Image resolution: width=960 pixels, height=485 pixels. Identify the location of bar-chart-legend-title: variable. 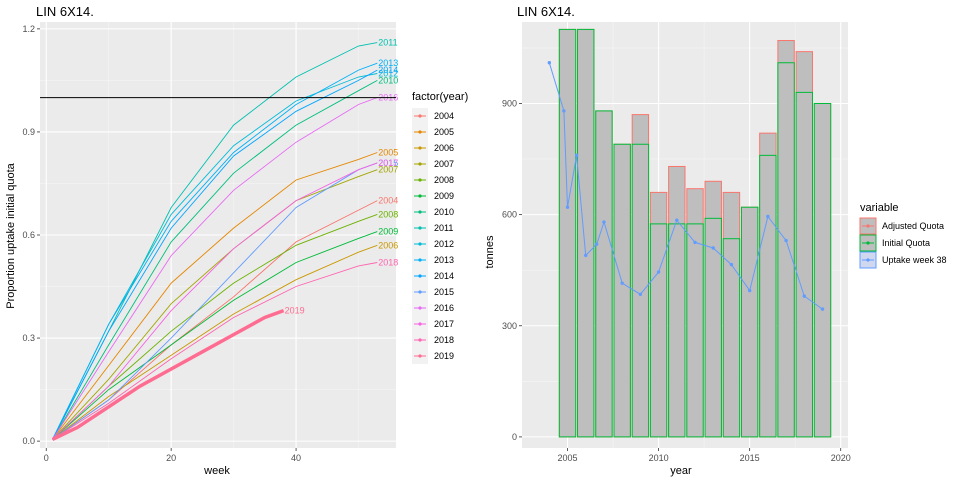
(879, 208).